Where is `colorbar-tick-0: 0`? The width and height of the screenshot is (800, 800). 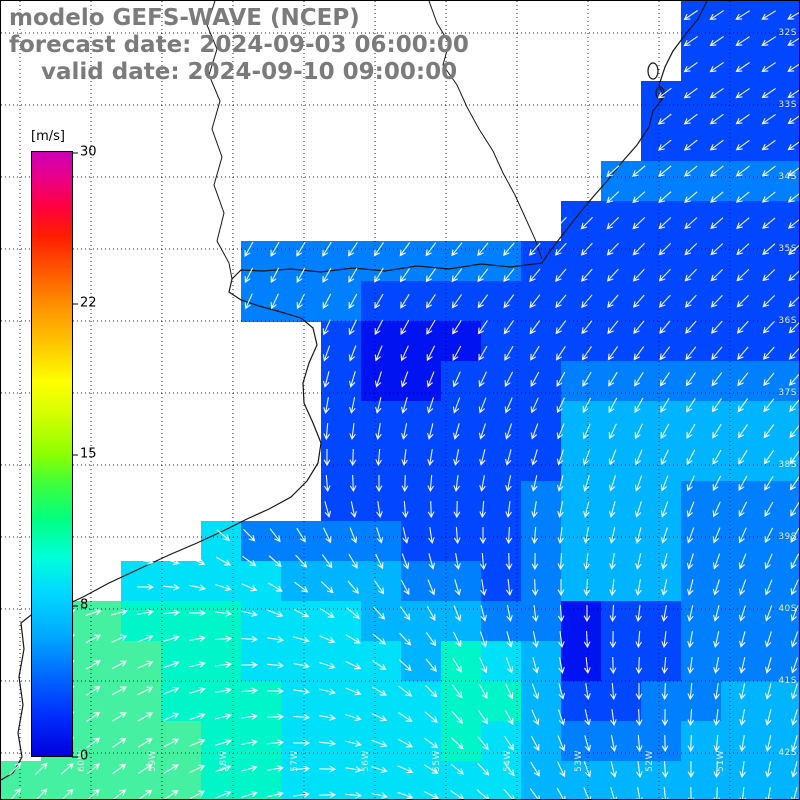
colorbar-tick-0: 0 is located at coordinates (80, 756).